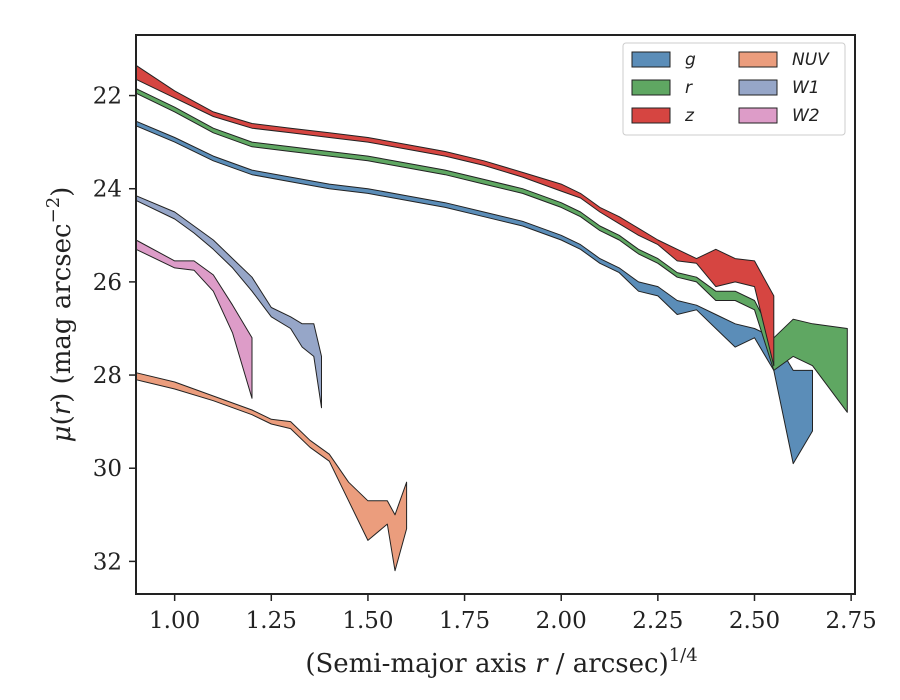 Image resolution: width=900 pixels, height=700 pixels. I want to click on y-axis-title: μ(r) (mag arcsec−2), so click(60, 315).